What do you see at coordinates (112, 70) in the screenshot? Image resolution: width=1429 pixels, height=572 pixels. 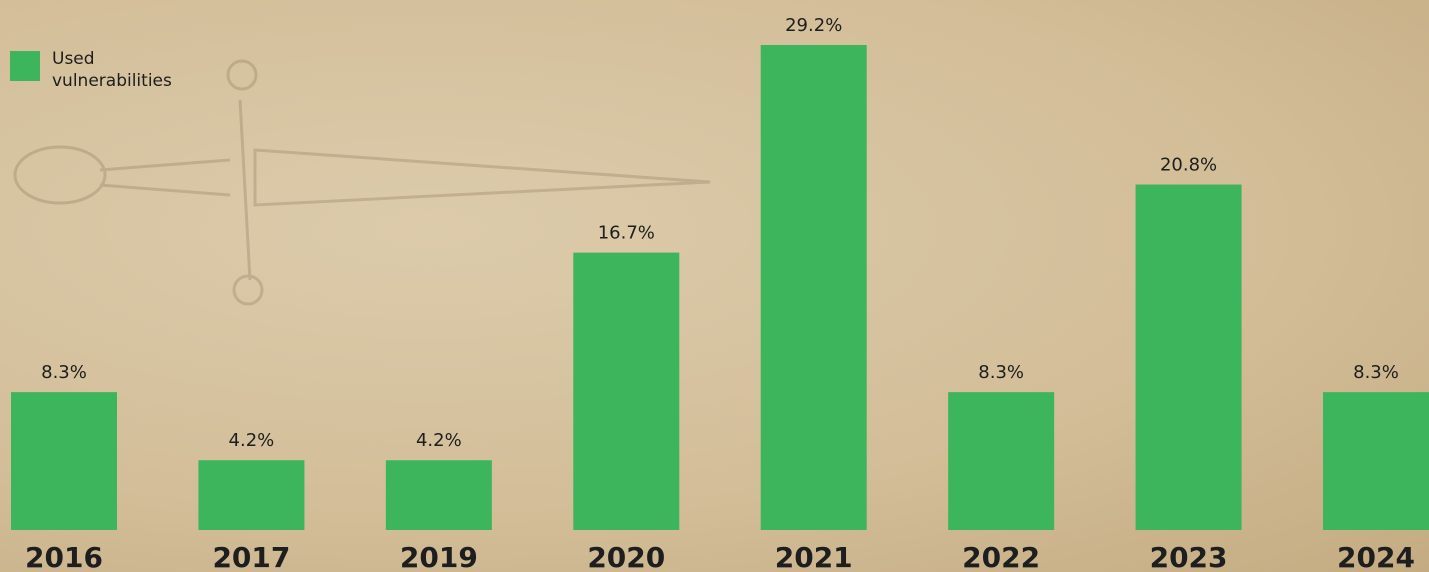 I see `legend-label: Used vulnerabilities` at bounding box center [112, 70].